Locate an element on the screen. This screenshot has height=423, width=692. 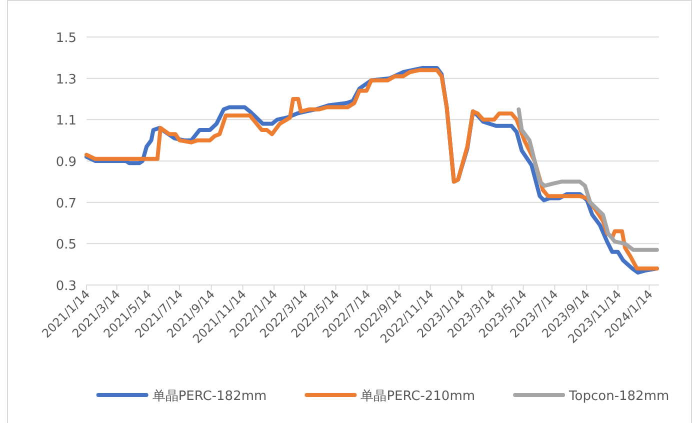
y-tick-label: 0.9 is located at coordinates (66, 162).